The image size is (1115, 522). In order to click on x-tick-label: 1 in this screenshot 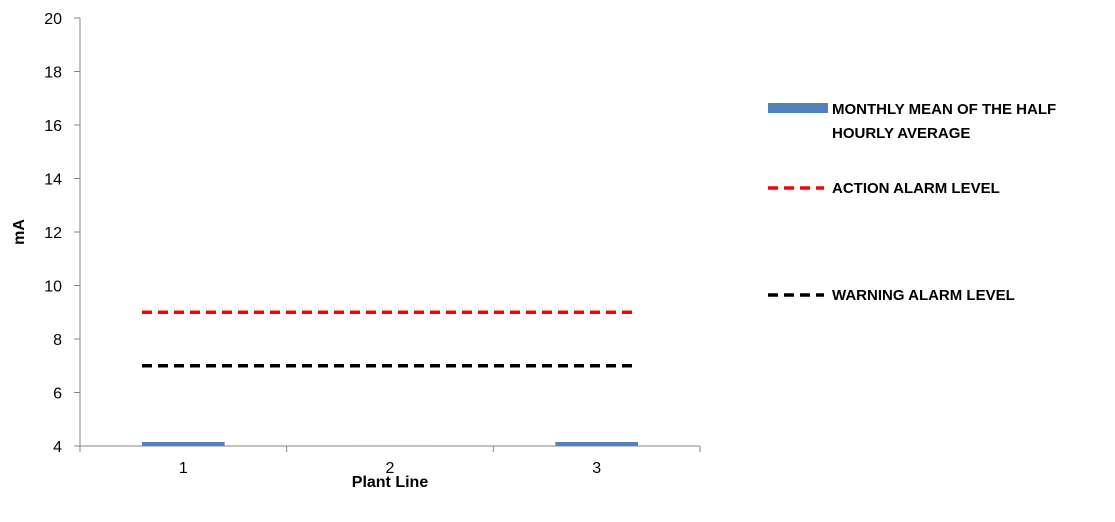, I will do `click(183, 468)`.